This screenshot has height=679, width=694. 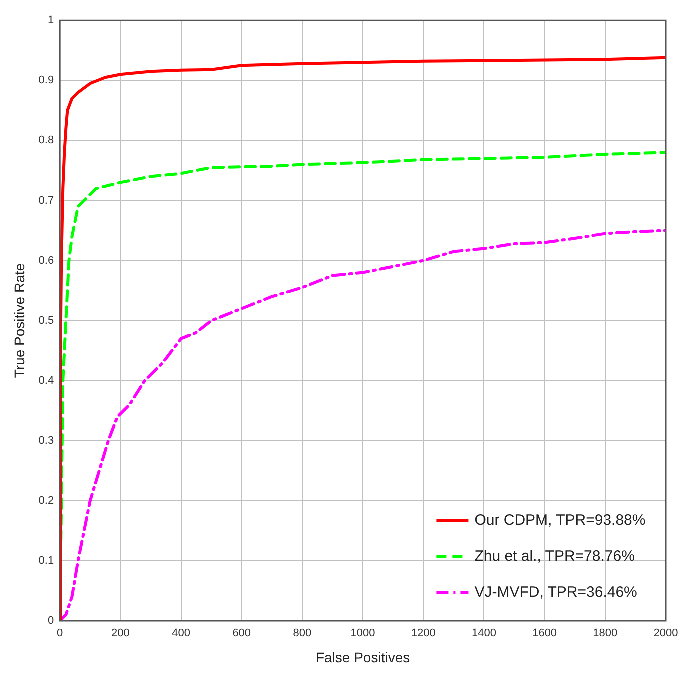 What do you see at coordinates (51, 20) in the screenshot?
I see `y-tick-label: 1` at bounding box center [51, 20].